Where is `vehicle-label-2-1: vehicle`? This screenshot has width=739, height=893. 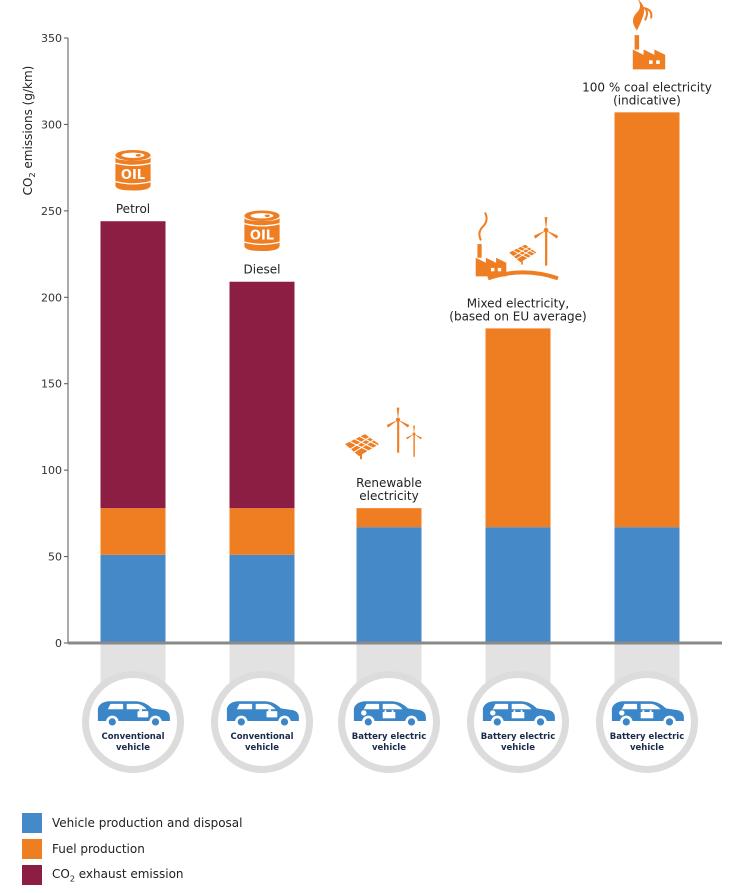
vehicle-label-2-1: vehicle is located at coordinates (389, 748).